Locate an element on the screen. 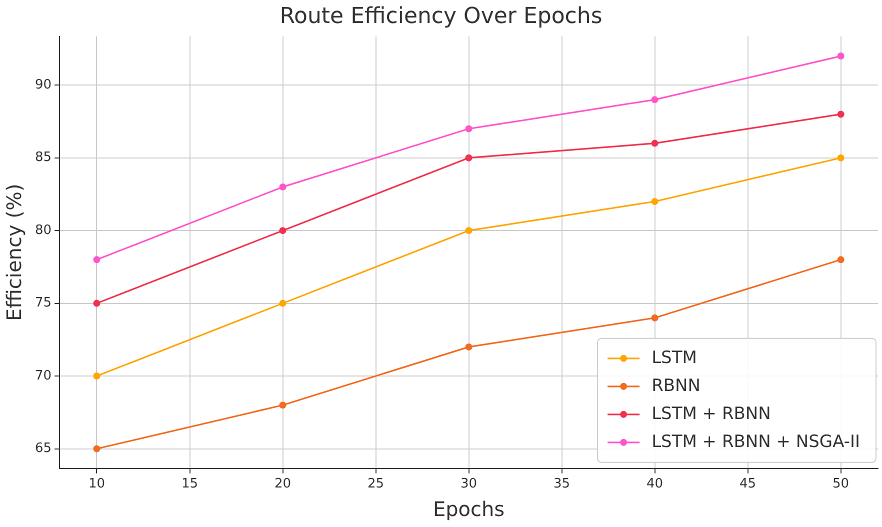  y-axis-title: Efficiency (%) is located at coordinates (14, 253).